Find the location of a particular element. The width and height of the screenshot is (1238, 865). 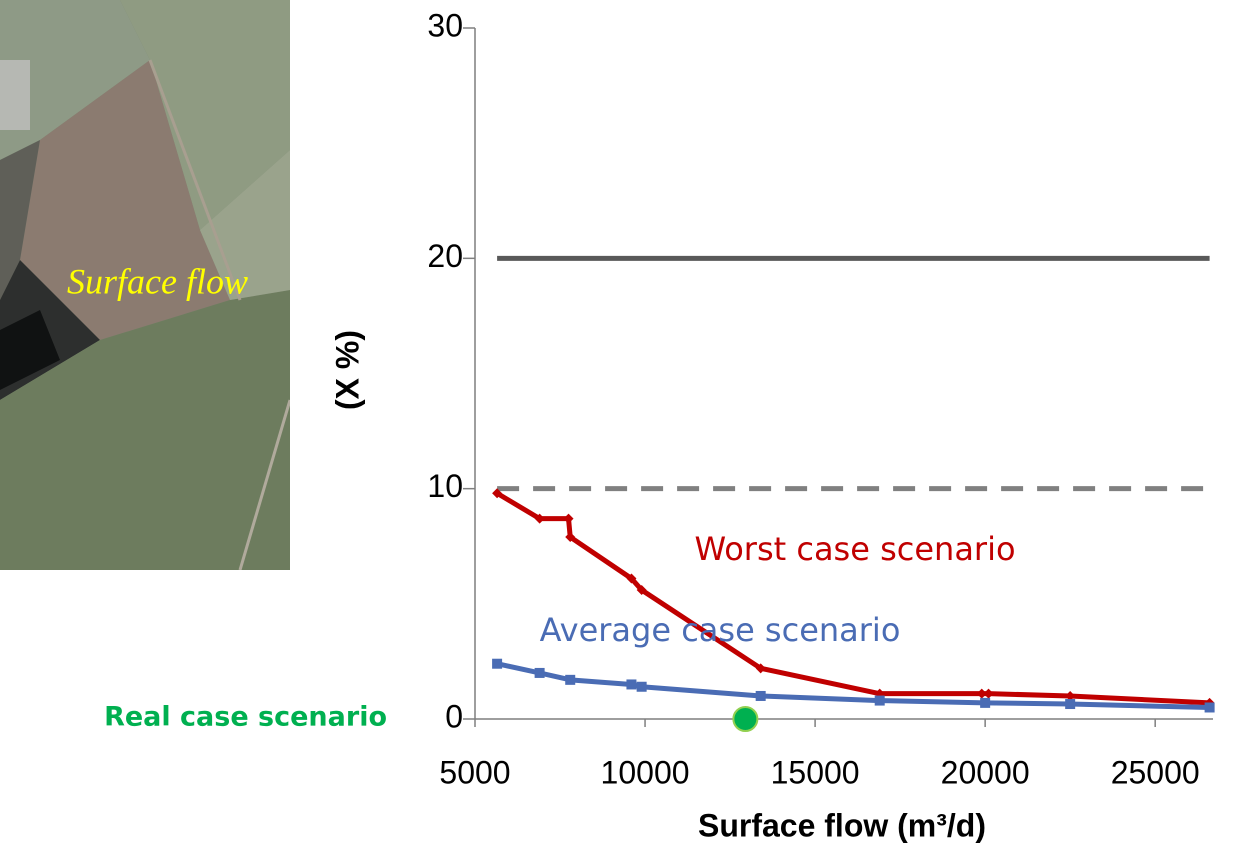

y-tick-label: 0 is located at coordinates (454, 716).